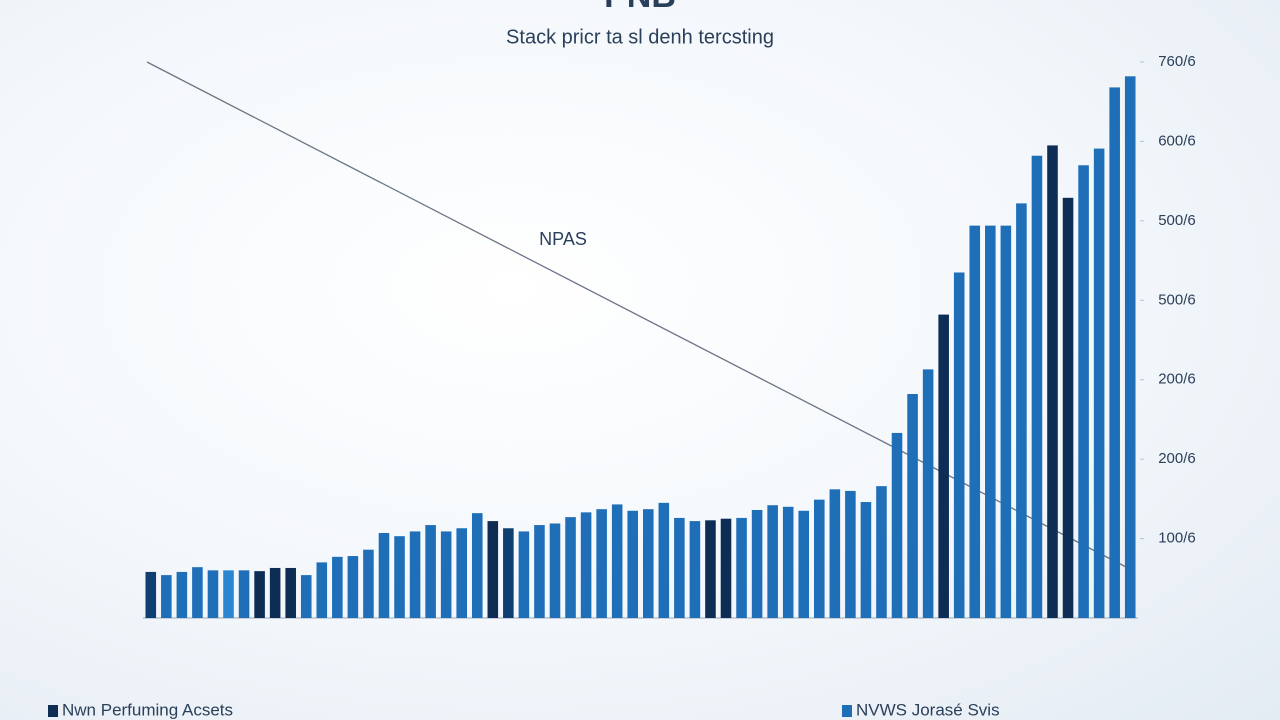  What do you see at coordinates (1177, 61) in the screenshot?
I see `y-tick-label: 760/6` at bounding box center [1177, 61].